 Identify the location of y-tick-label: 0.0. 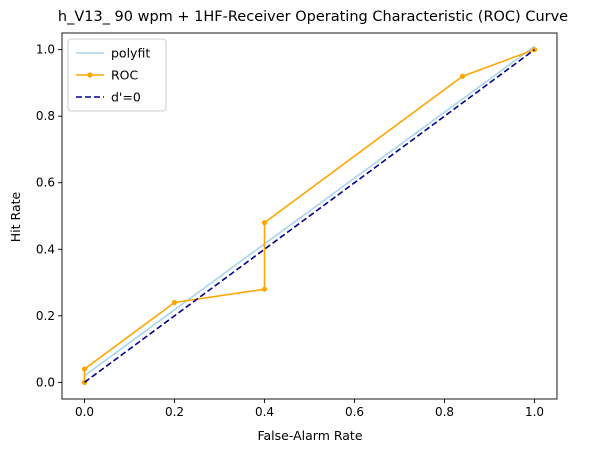
(45, 382).